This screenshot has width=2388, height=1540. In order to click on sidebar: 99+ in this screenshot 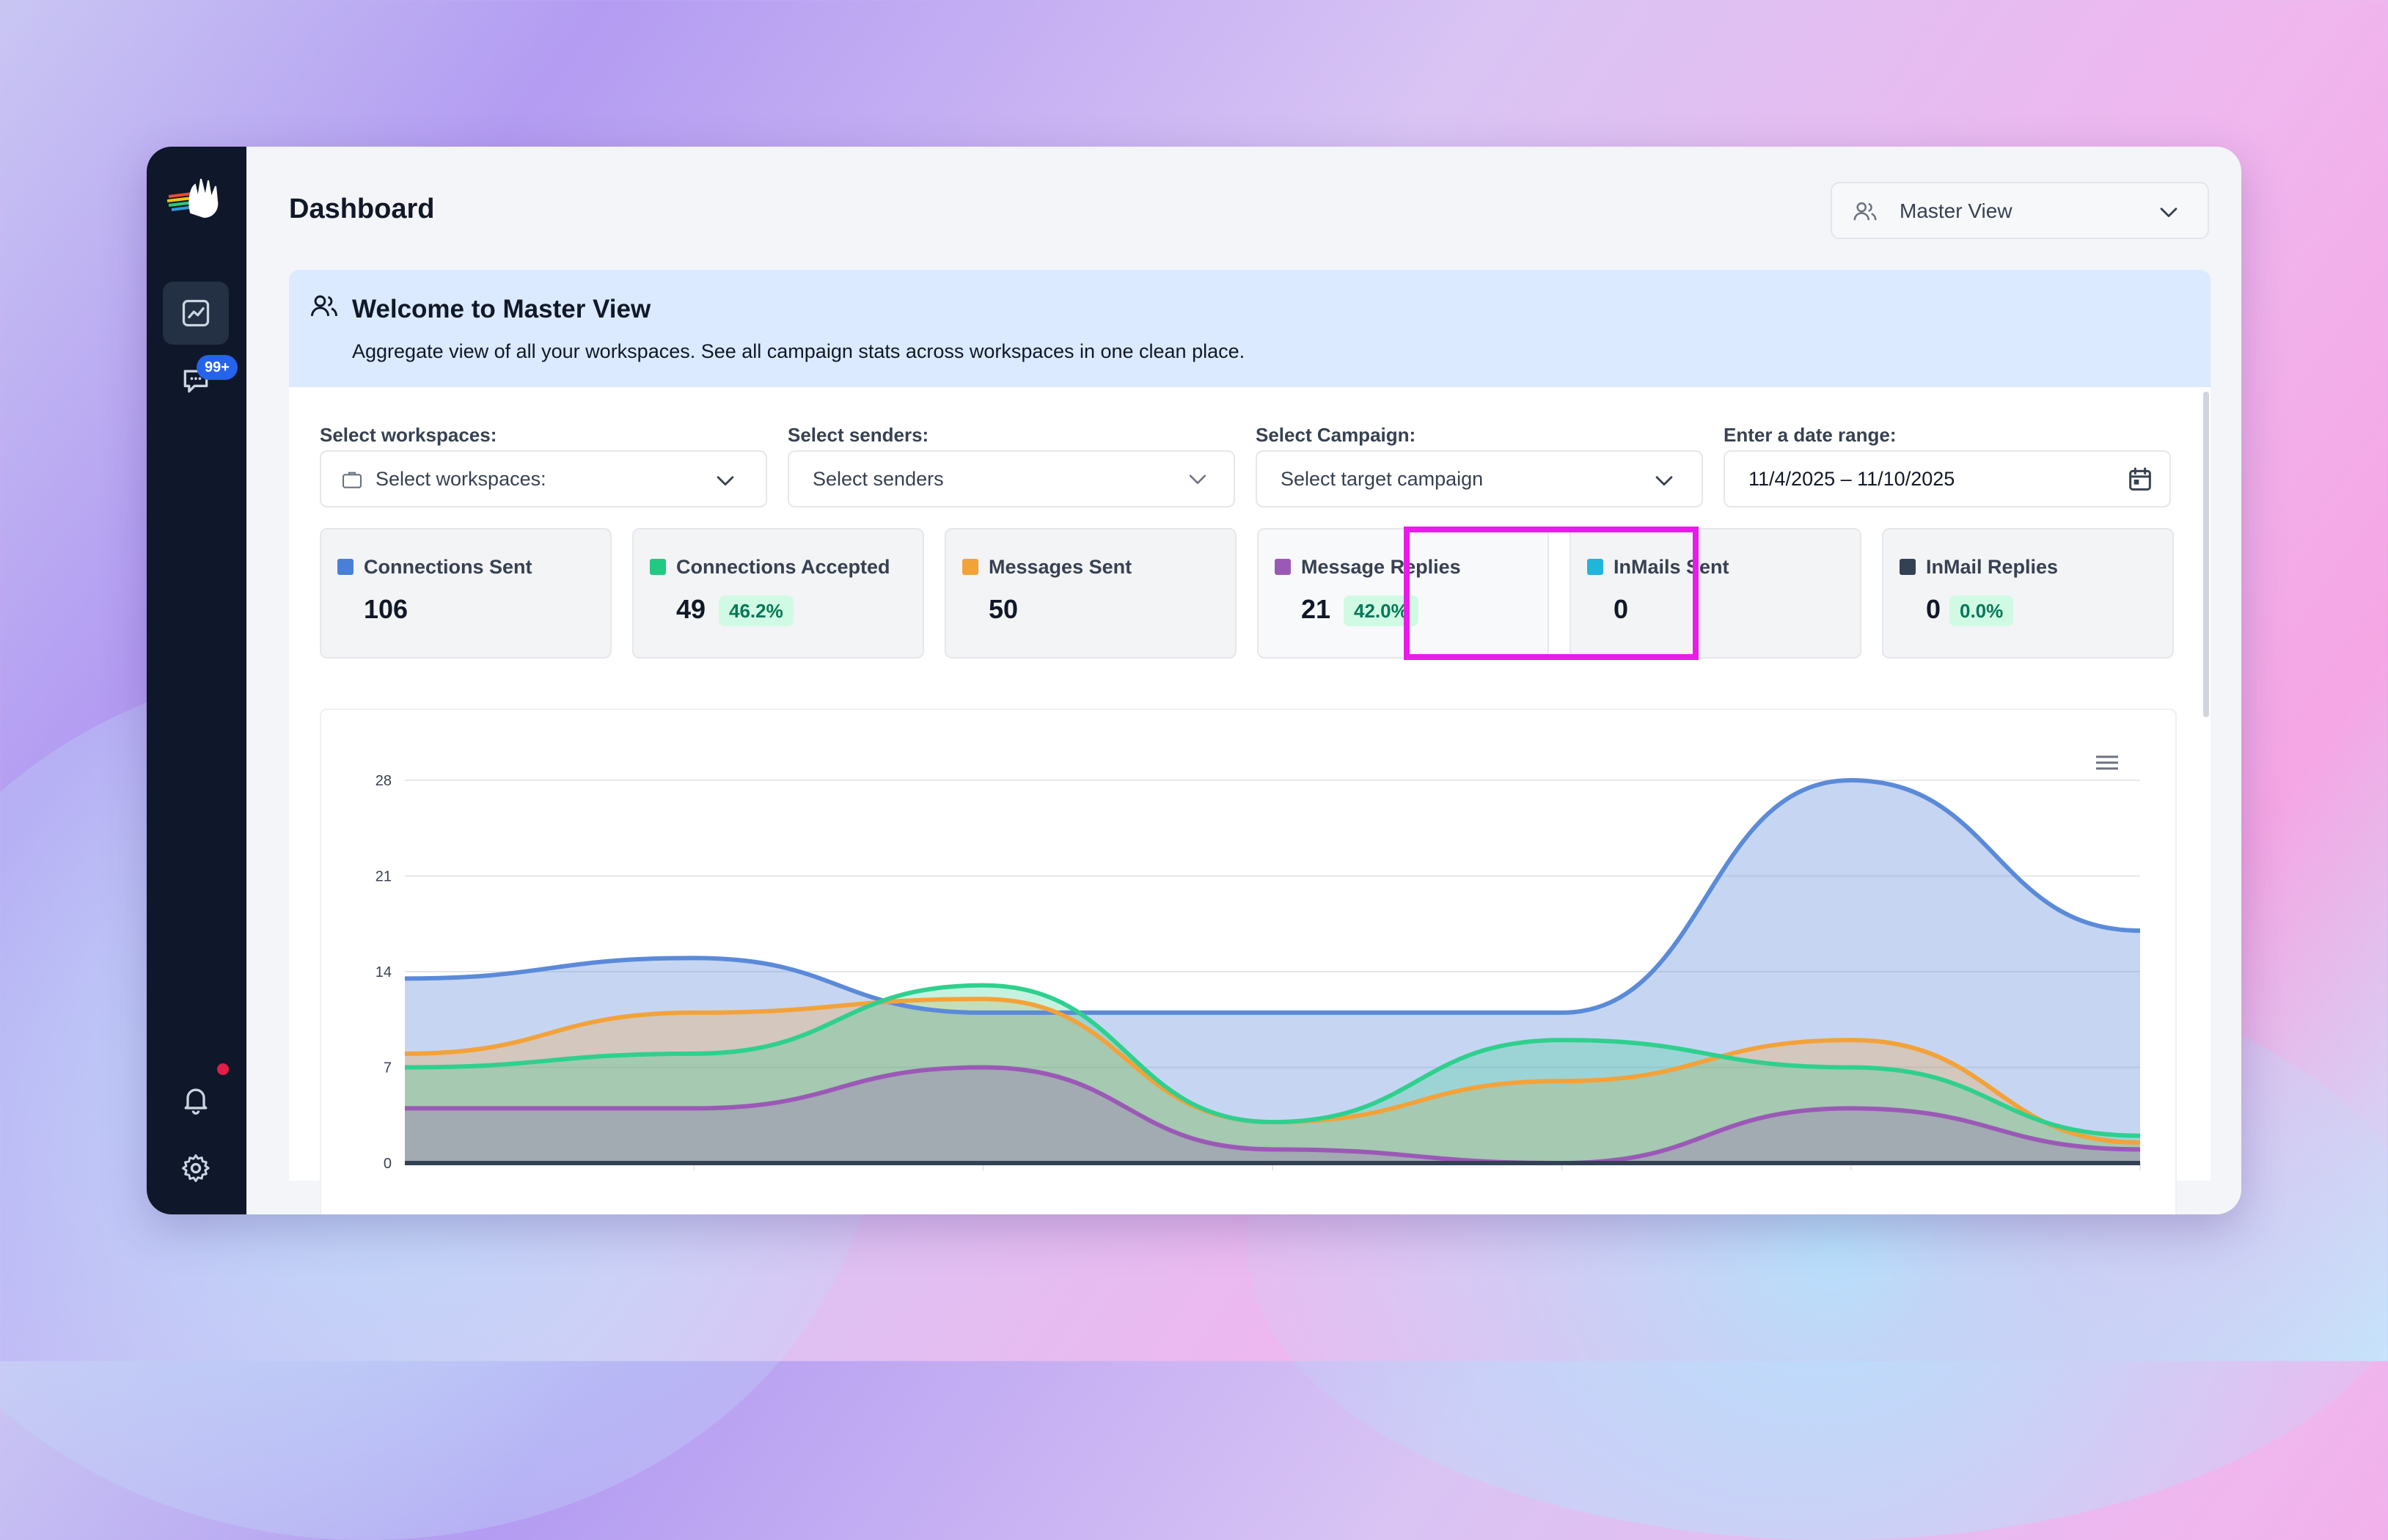, I will do `click(196, 680)`.